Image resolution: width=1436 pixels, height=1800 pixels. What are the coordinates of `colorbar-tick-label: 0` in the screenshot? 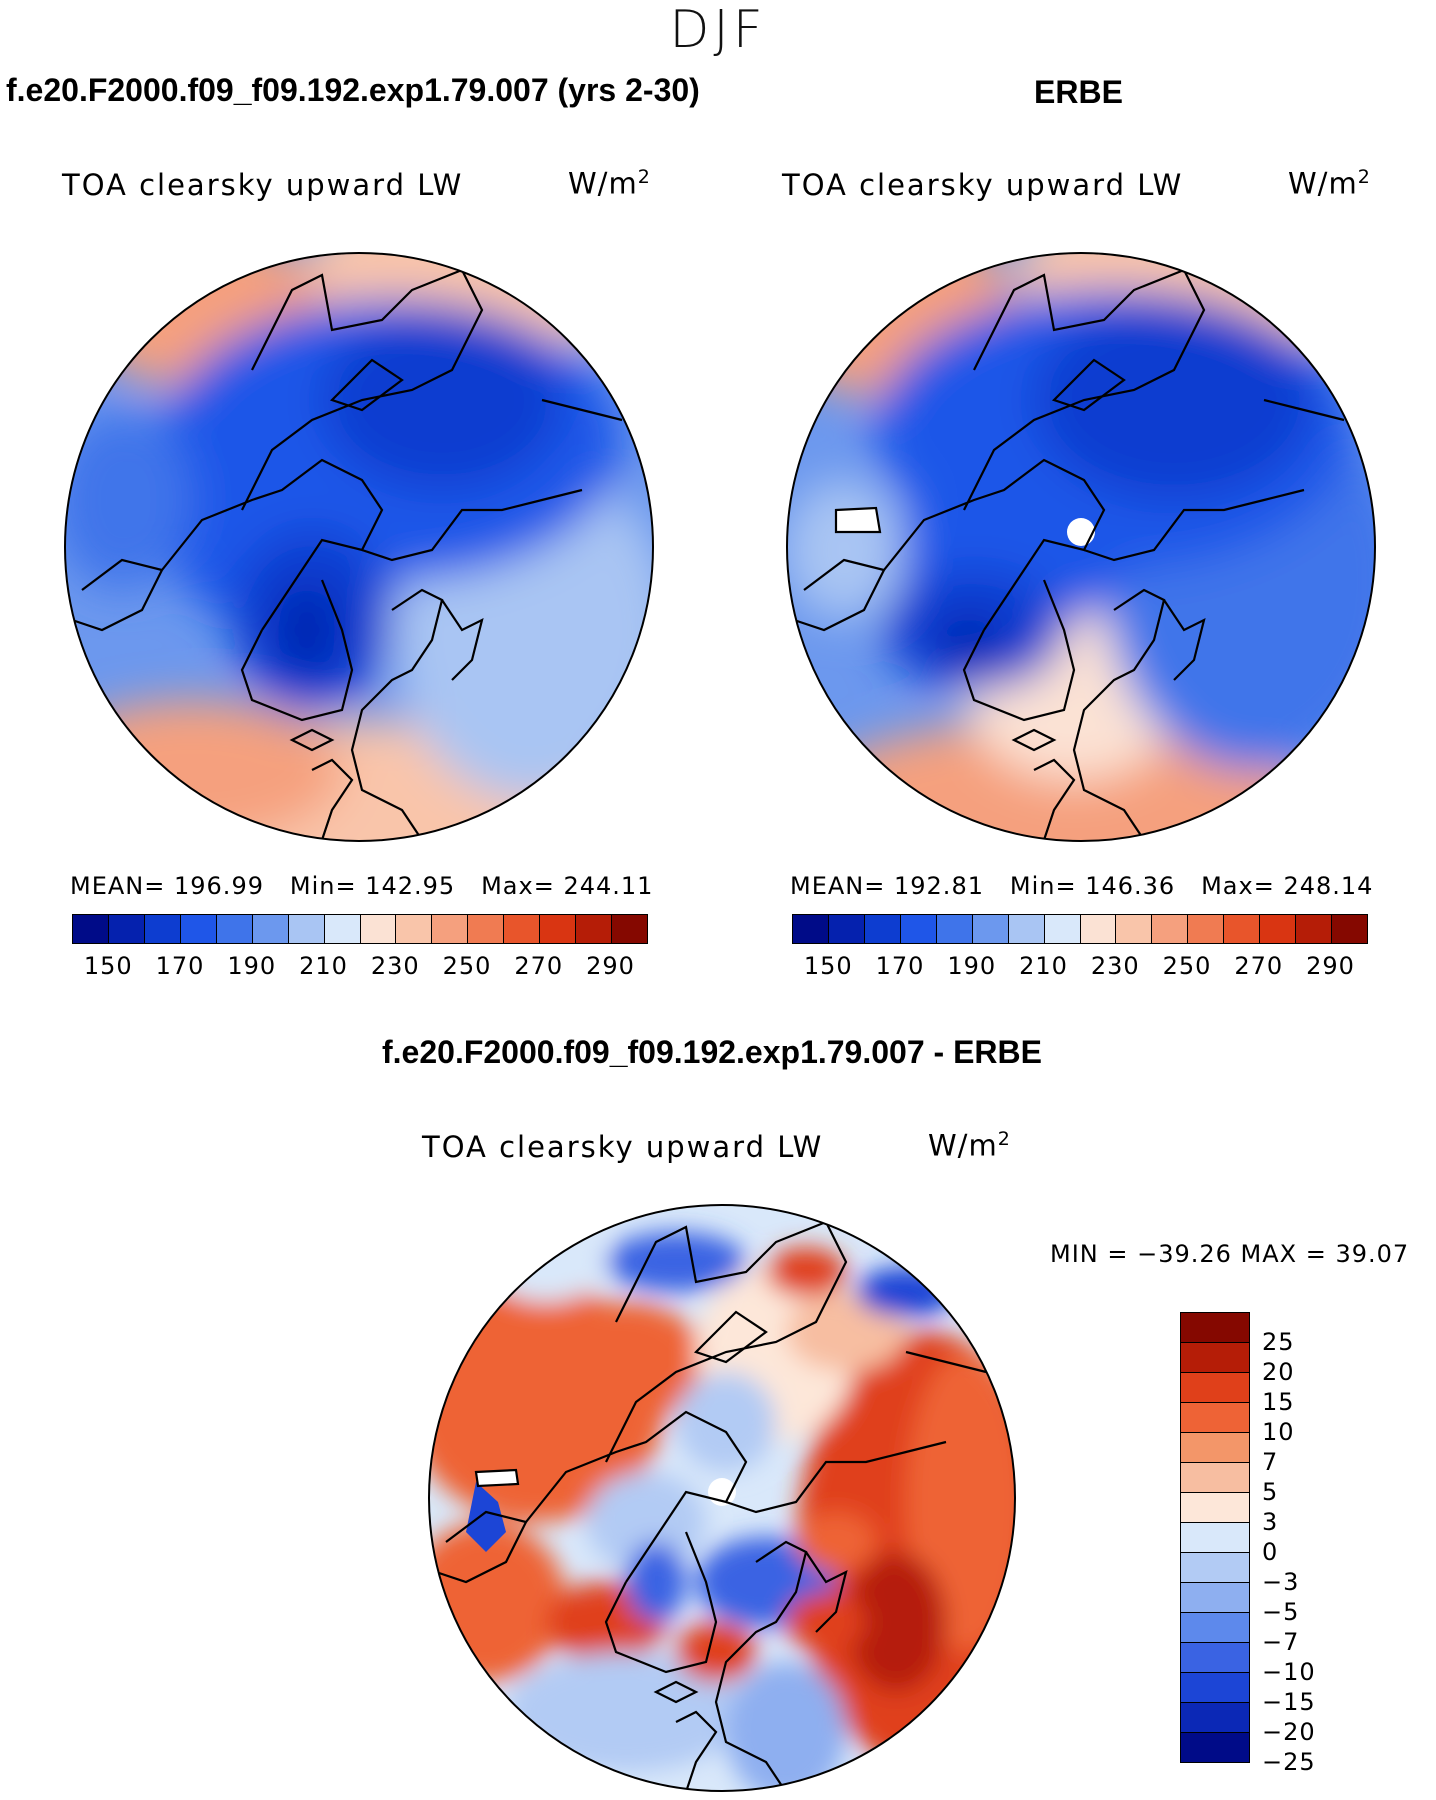 It's located at (1270, 1552).